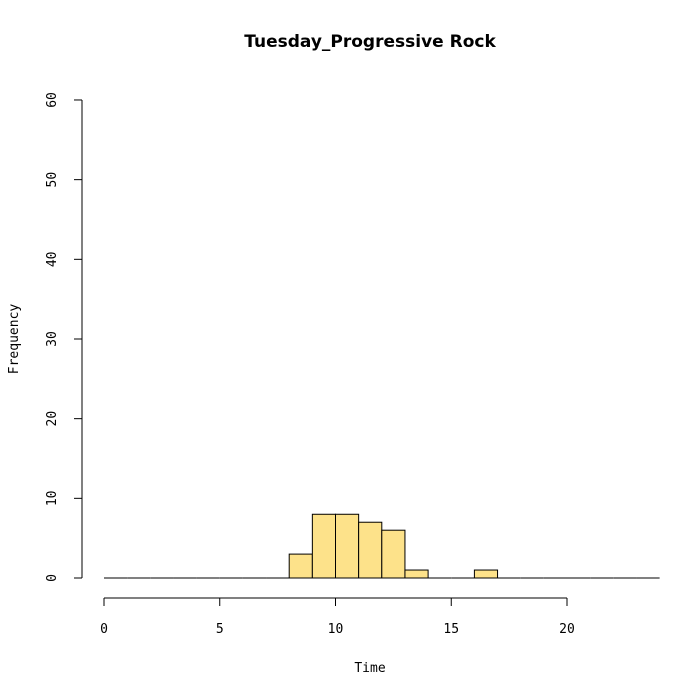 The width and height of the screenshot is (699, 699). What do you see at coordinates (369, 668) in the screenshot?
I see `x-axis-label: Time` at bounding box center [369, 668].